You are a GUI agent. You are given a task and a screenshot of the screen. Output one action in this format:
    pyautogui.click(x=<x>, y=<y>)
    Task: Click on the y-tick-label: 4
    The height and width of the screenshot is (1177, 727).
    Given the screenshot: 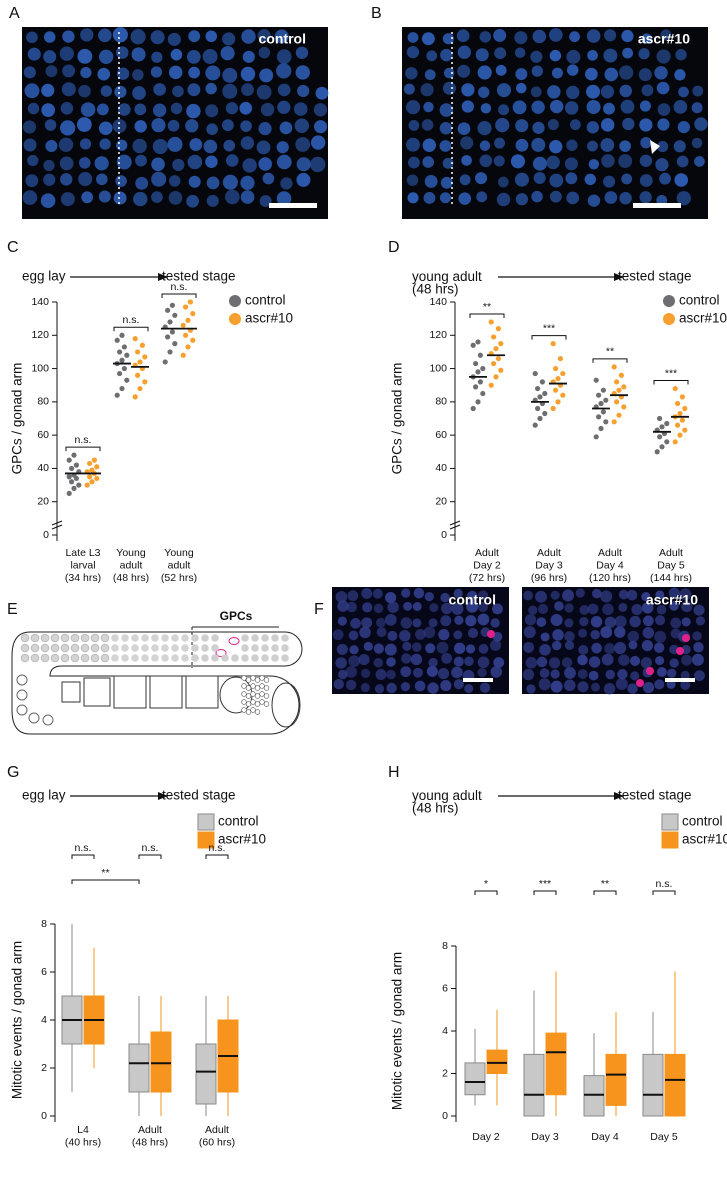 What is the action you would take?
    pyautogui.click(x=445, y=1031)
    